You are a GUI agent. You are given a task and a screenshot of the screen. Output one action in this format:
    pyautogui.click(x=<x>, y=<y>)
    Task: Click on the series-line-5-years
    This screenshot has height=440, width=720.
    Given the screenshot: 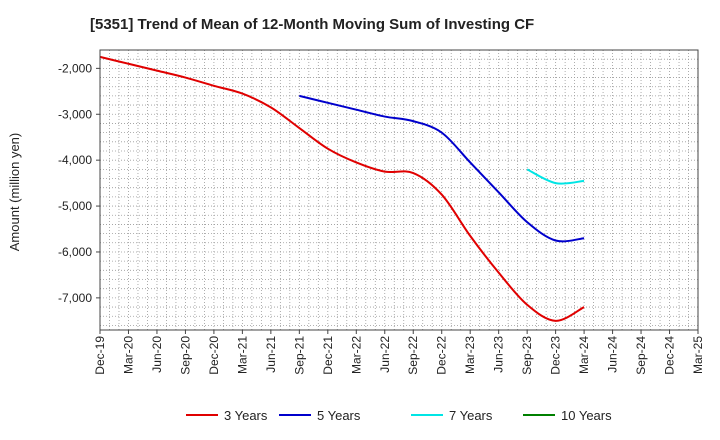 What is the action you would take?
    pyautogui.click(x=442, y=168)
    